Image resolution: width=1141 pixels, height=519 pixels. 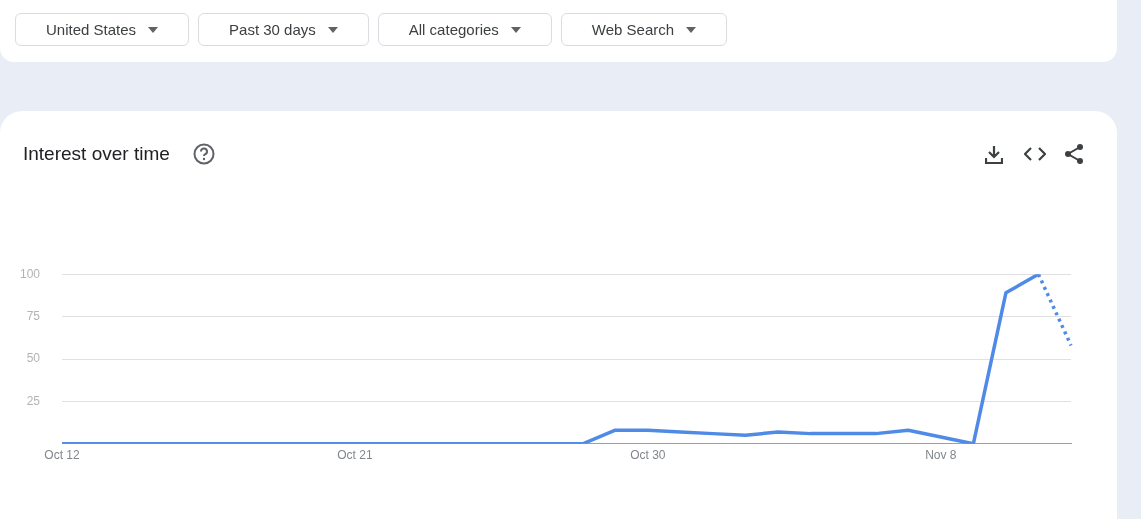 What do you see at coordinates (30, 273) in the screenshot?
I see `y-tick-label: 100` at bounding box center [30, 273].